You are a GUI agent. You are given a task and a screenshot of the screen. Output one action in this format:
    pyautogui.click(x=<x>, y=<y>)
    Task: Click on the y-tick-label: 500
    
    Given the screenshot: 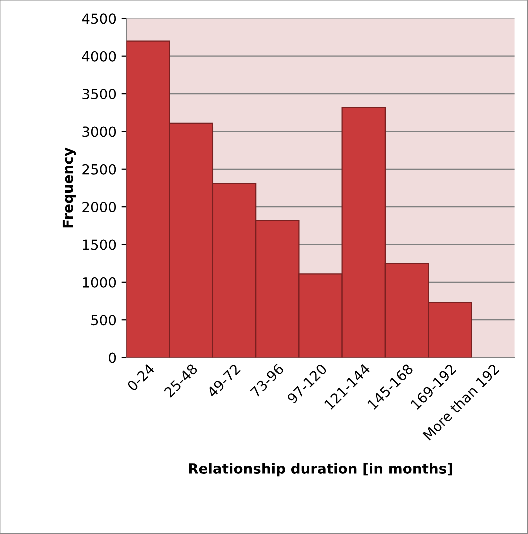 What is the action you would take?
    pyautogui.click(x=104, y=320)
    